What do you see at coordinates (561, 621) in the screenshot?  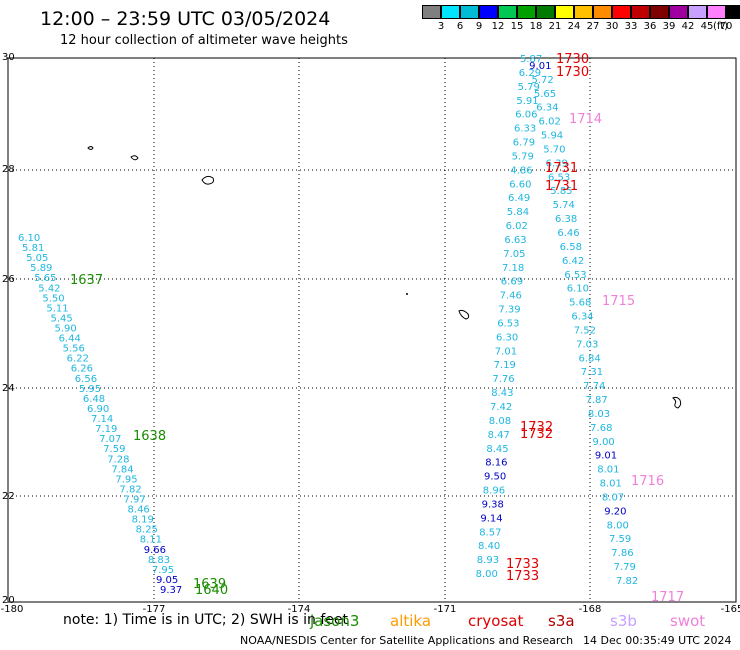 I see `satellite-legend-entry: s3a` at bounding box center [561, 621].